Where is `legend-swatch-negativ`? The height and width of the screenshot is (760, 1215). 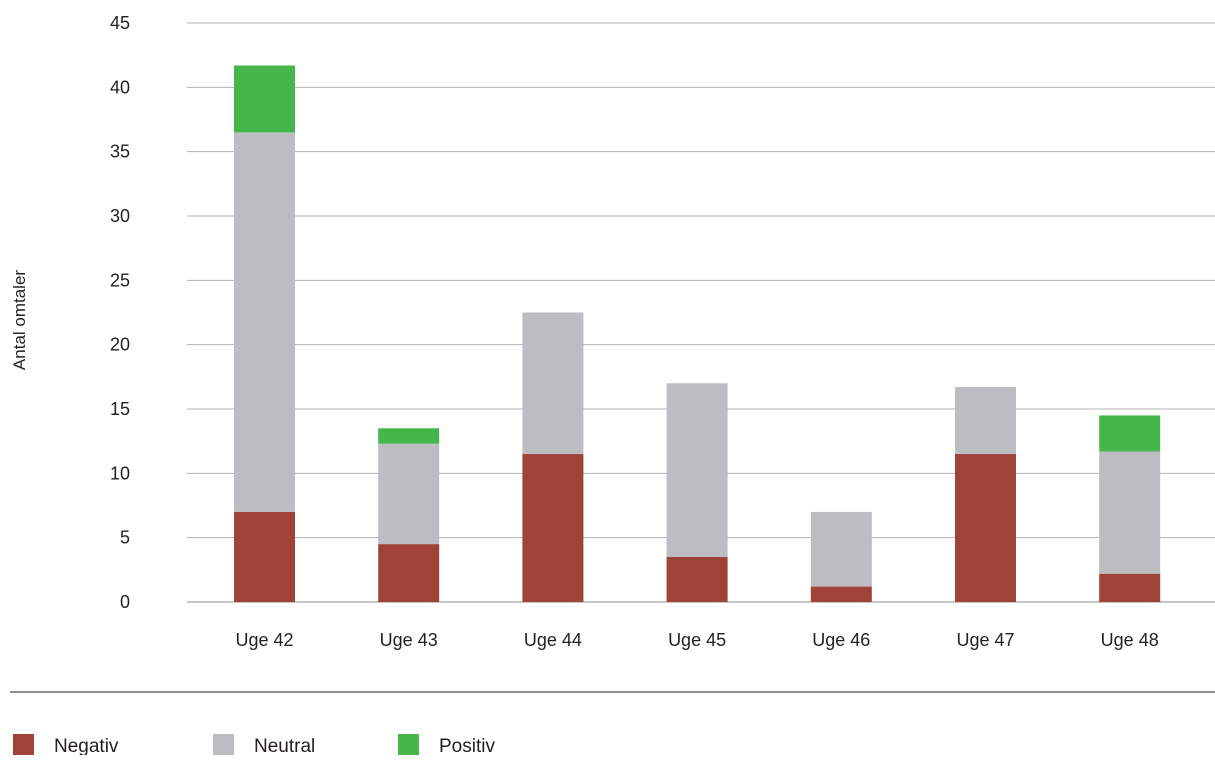
legend-swatch-negativ is located at coordinates (23, 744).